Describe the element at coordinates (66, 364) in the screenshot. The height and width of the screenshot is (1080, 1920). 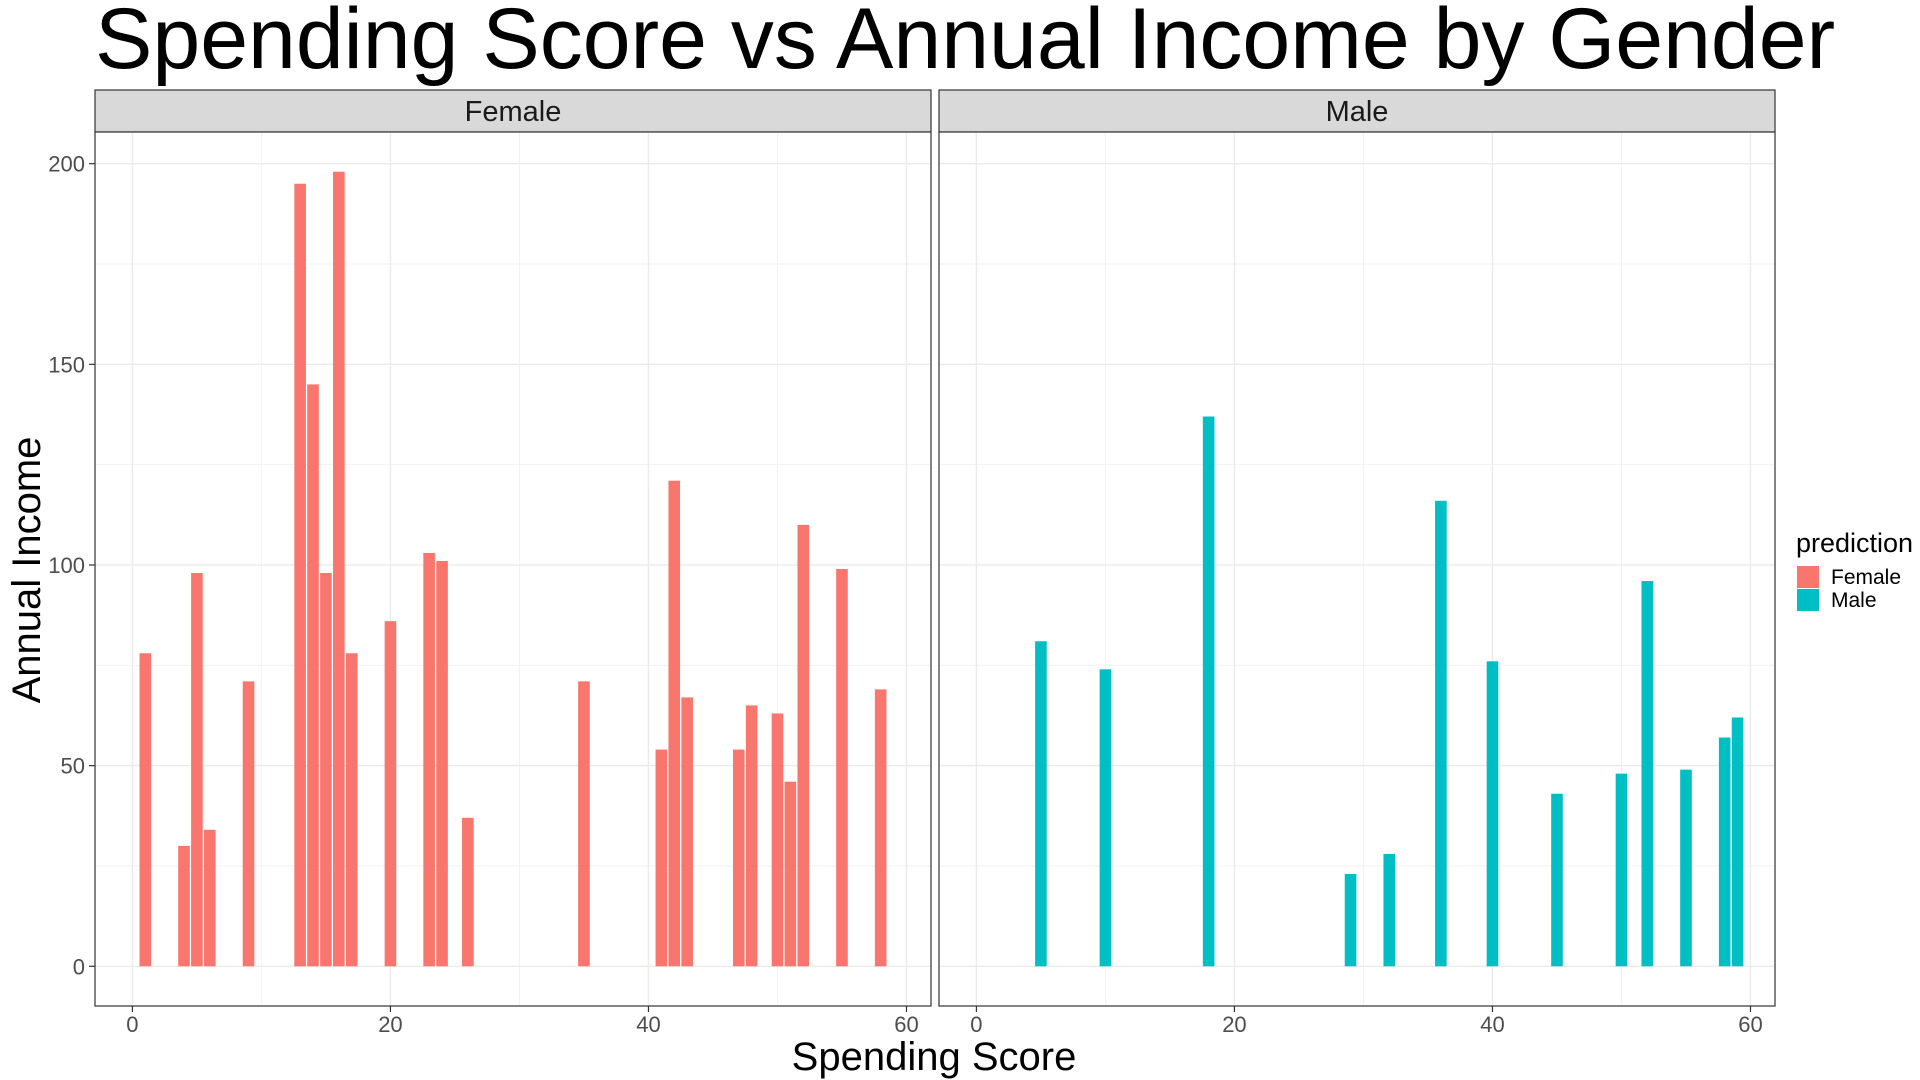
I see `y-tick-label: 150` at that location.